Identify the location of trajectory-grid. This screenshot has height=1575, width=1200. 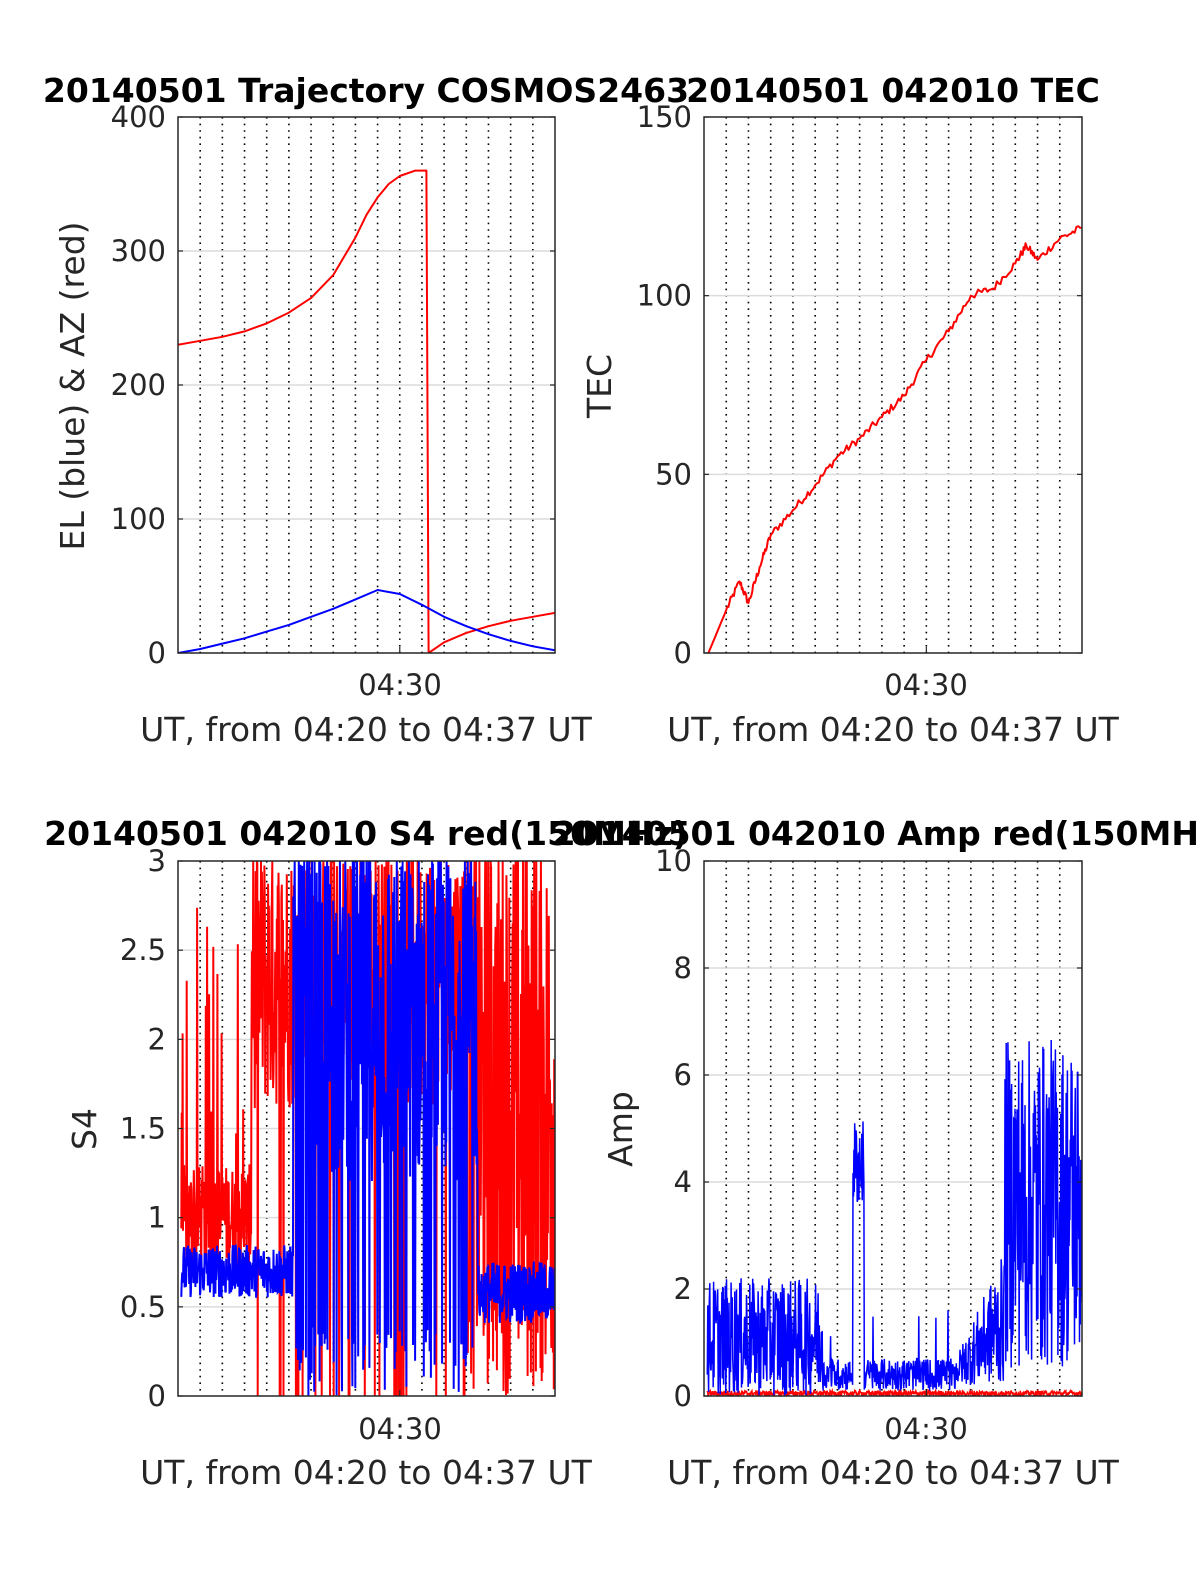
(366, 385).